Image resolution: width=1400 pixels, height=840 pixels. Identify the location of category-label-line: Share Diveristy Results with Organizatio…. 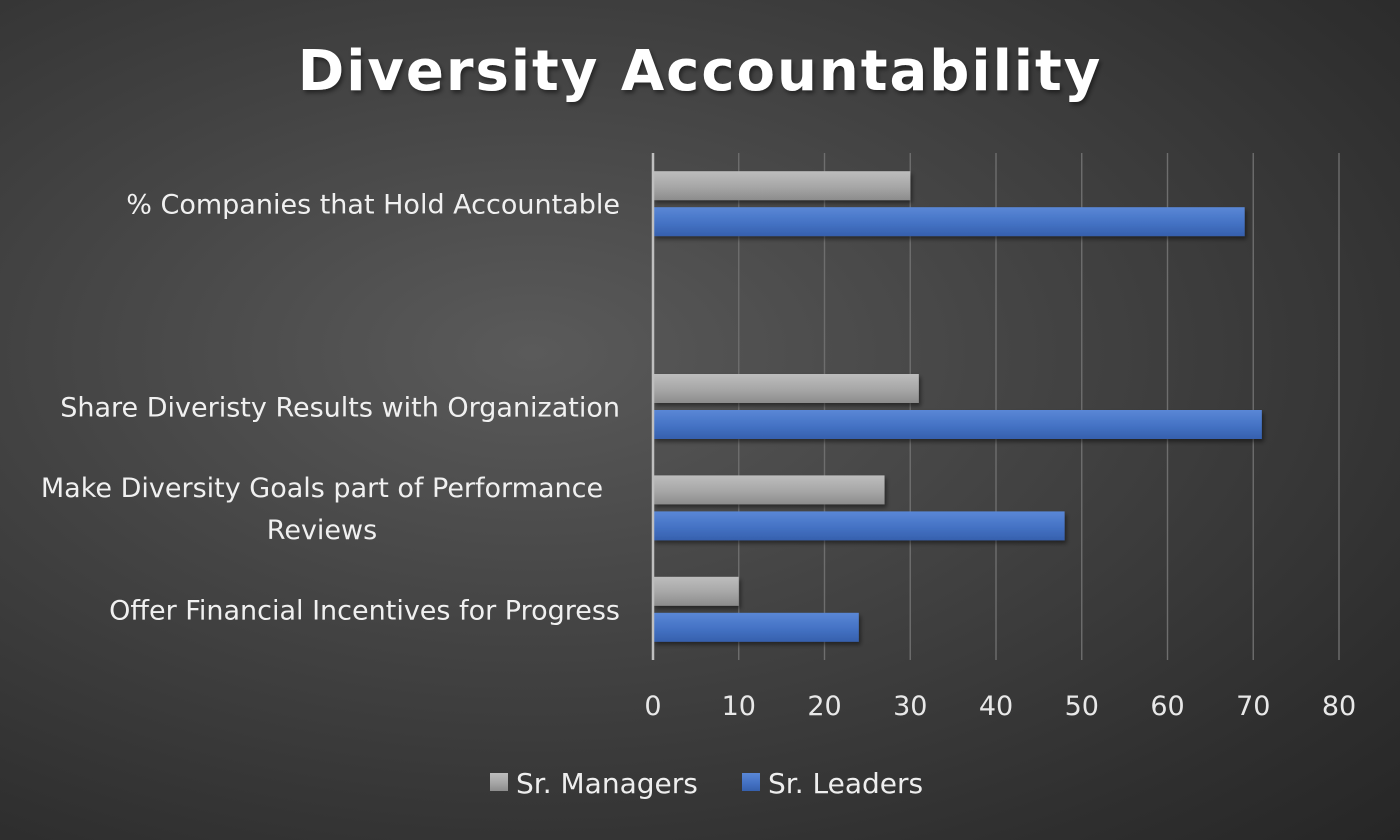
(340, 408).